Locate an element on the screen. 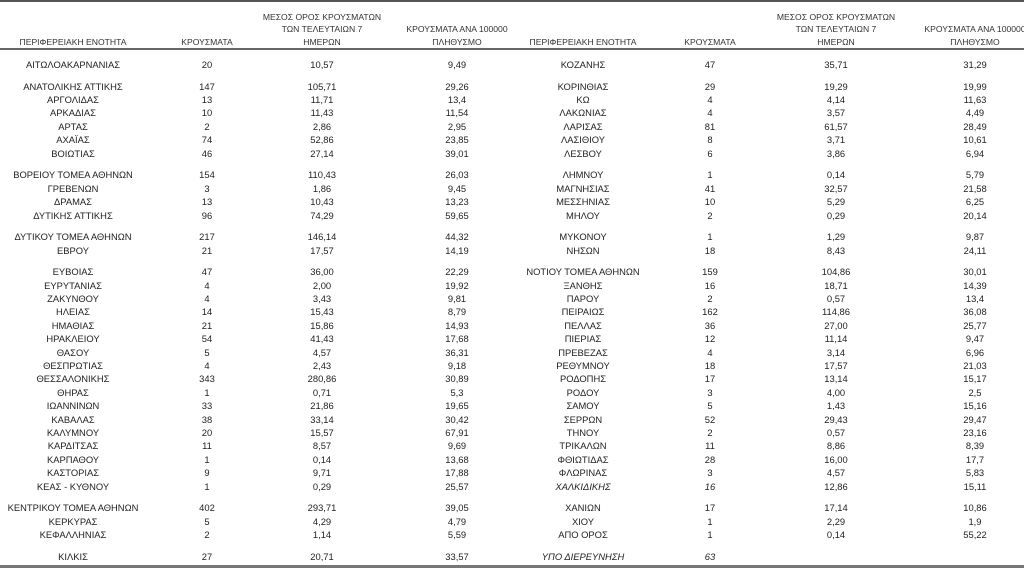 The image size is (1024, 575). right-region-cell: ΣΕΡΡΩΝ is located at coordinates (583, 419).